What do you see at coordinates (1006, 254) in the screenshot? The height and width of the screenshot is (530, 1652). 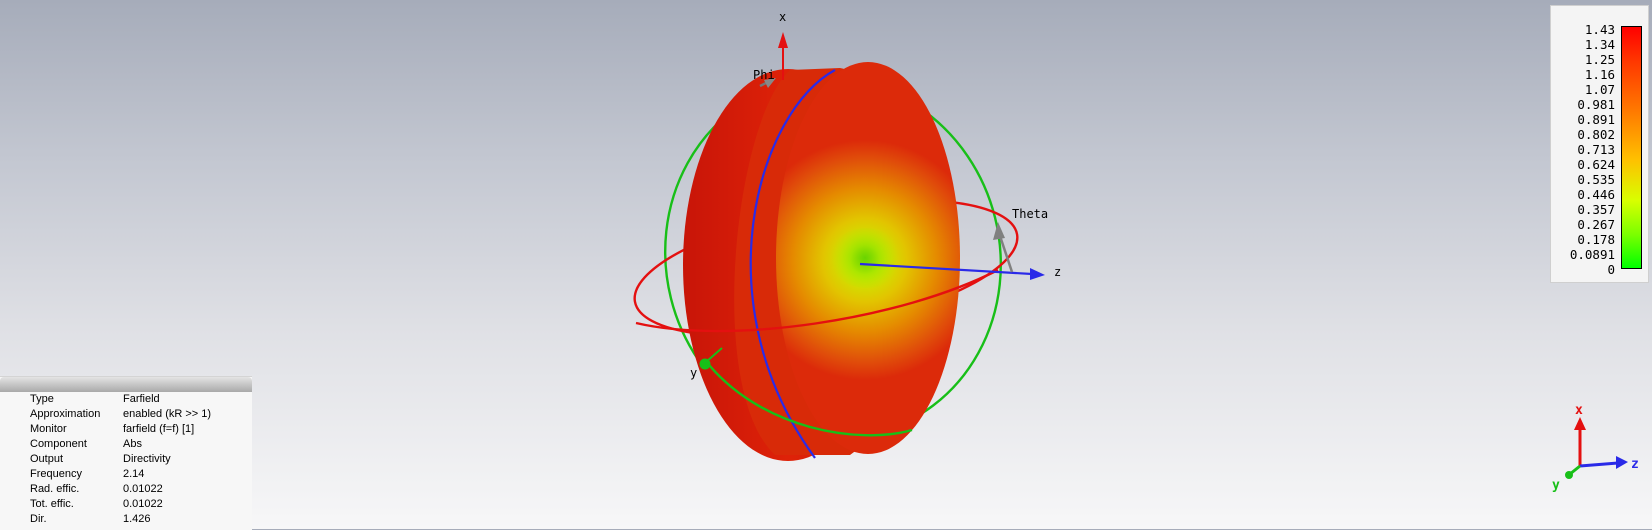 I see `theta-arrow` at bounding box center [1006, 254].